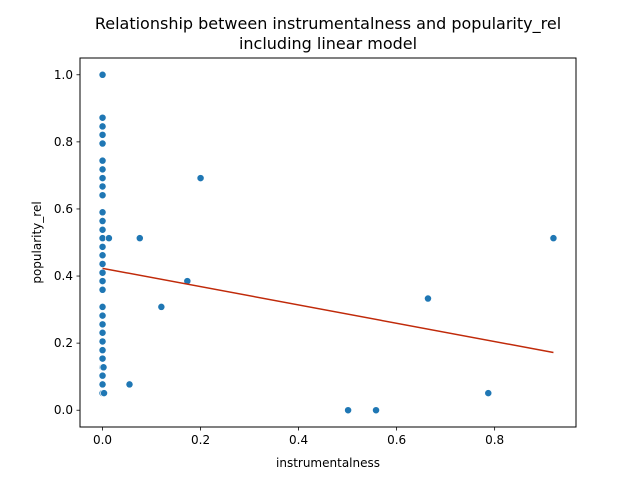  I want to click on y-tick-label: 0.6, so click(63, 209).